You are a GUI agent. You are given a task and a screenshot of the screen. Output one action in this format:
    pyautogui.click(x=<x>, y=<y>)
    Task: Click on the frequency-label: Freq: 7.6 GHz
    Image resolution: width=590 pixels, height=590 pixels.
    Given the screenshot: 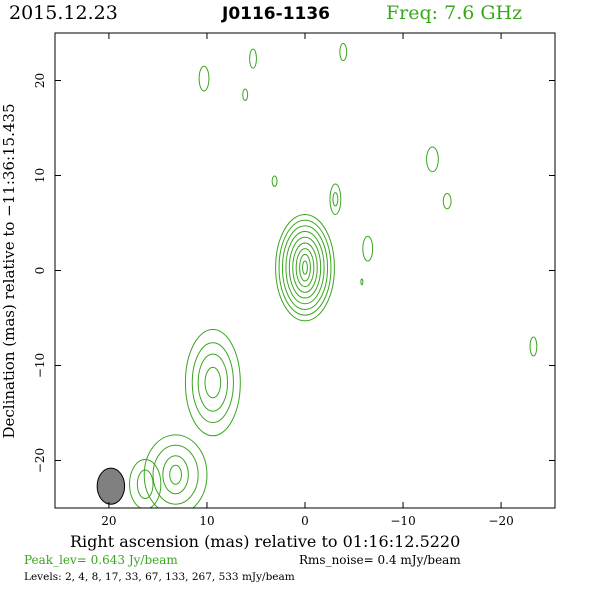 What is the action you would take?
    pyautogui.click(x=454, y=13)
    